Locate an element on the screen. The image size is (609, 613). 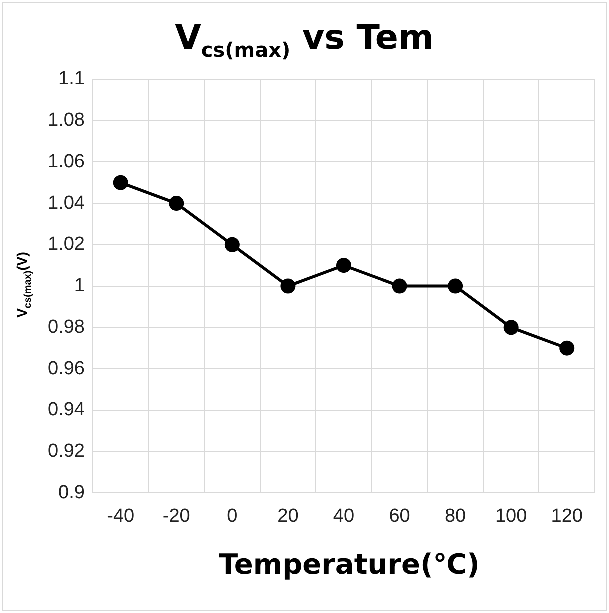
y-tick-label: 1.08 is located at coordinates (66, 121).